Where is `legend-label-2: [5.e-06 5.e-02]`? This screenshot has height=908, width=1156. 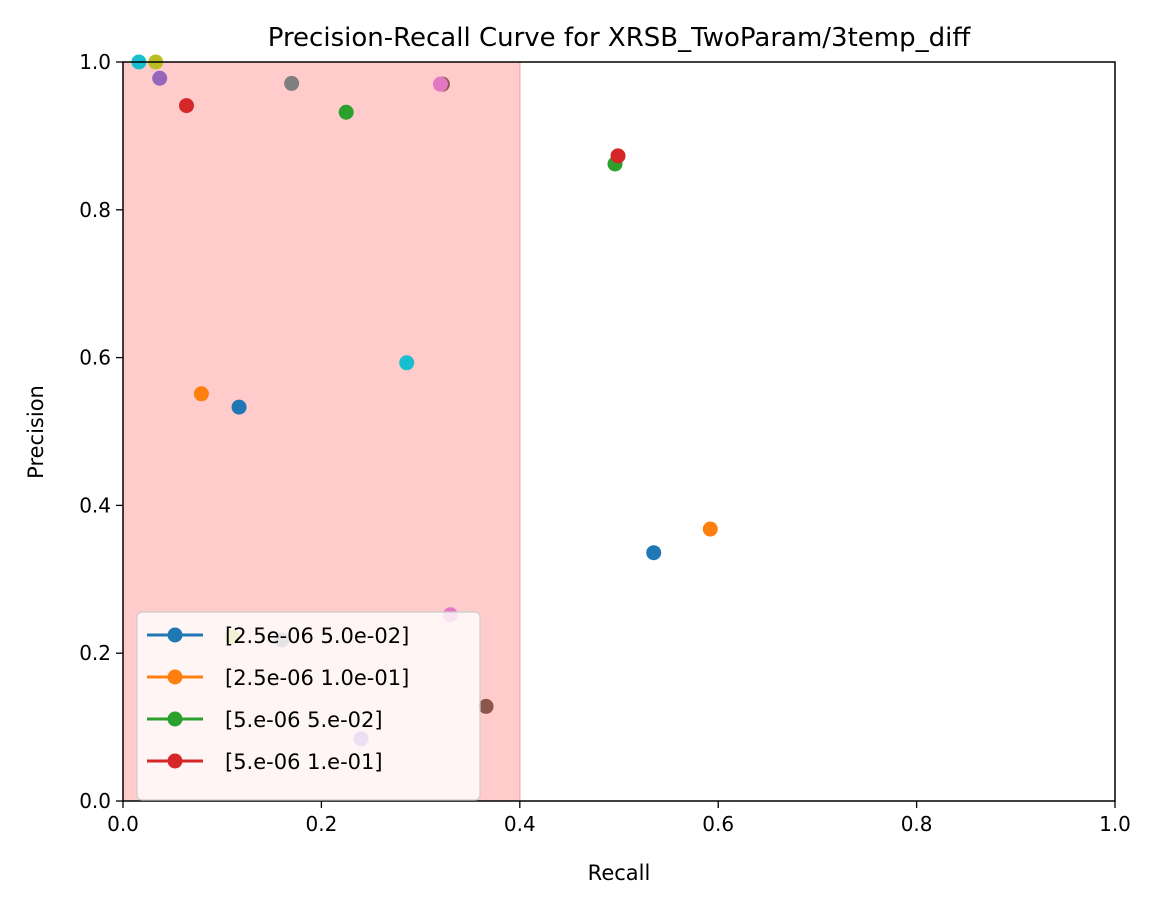 legend-label-2: [5.e-06 5.e-02] is located at coordinates (304, 720).